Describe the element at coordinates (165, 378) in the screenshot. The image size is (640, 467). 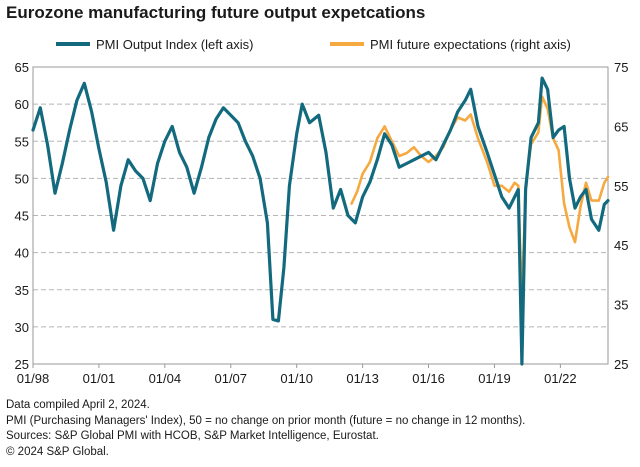
I see `x-tick-label: 01/04` at that location.